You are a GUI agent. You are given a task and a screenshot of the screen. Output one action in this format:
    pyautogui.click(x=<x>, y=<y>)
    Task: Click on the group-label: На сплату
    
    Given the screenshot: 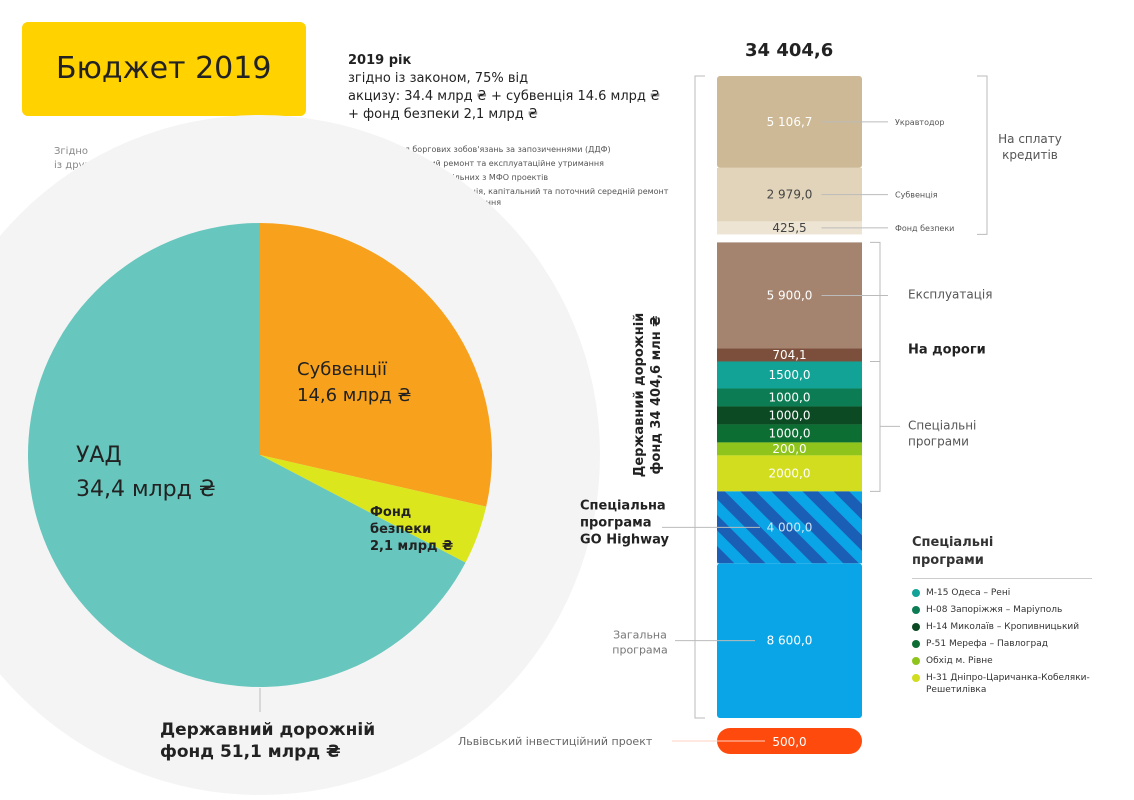 What is the action you would take?
    pyautogui.click(x=1030, y=139)
    